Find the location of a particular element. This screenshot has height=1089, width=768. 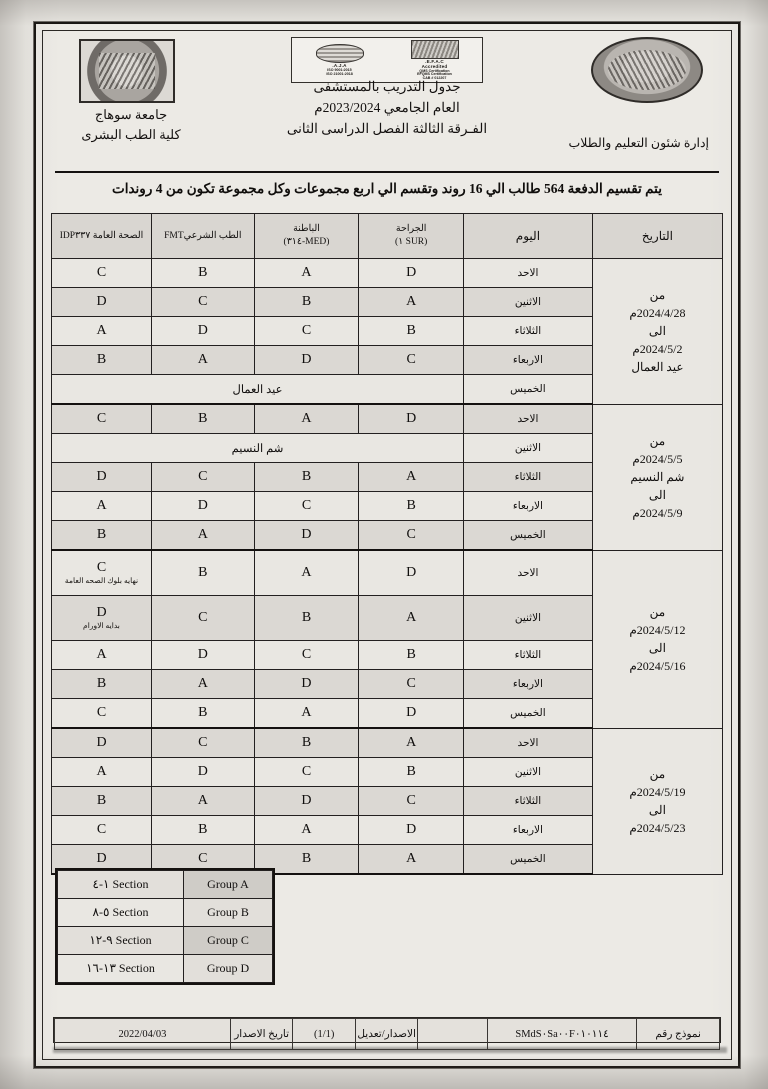

col-header-surgery-ar: الجراحة is located at coordinates (411, 229).